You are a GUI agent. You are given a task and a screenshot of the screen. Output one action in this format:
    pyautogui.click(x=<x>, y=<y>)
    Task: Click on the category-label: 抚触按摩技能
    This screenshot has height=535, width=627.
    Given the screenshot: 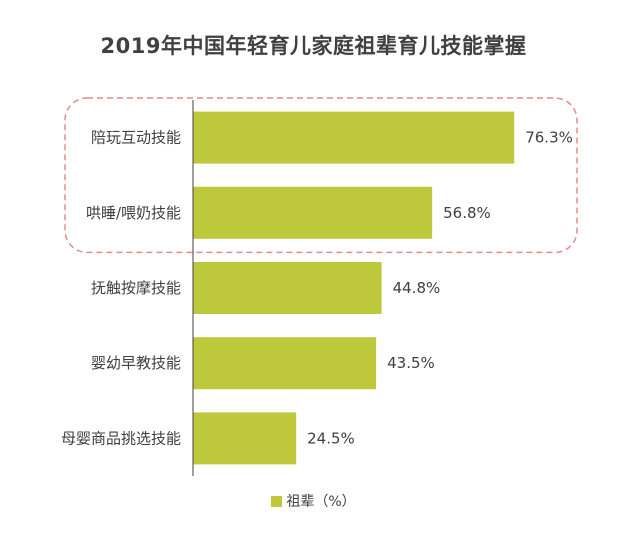 What is the action you would take?
    pyautogui.click(x=136, y=288)
    